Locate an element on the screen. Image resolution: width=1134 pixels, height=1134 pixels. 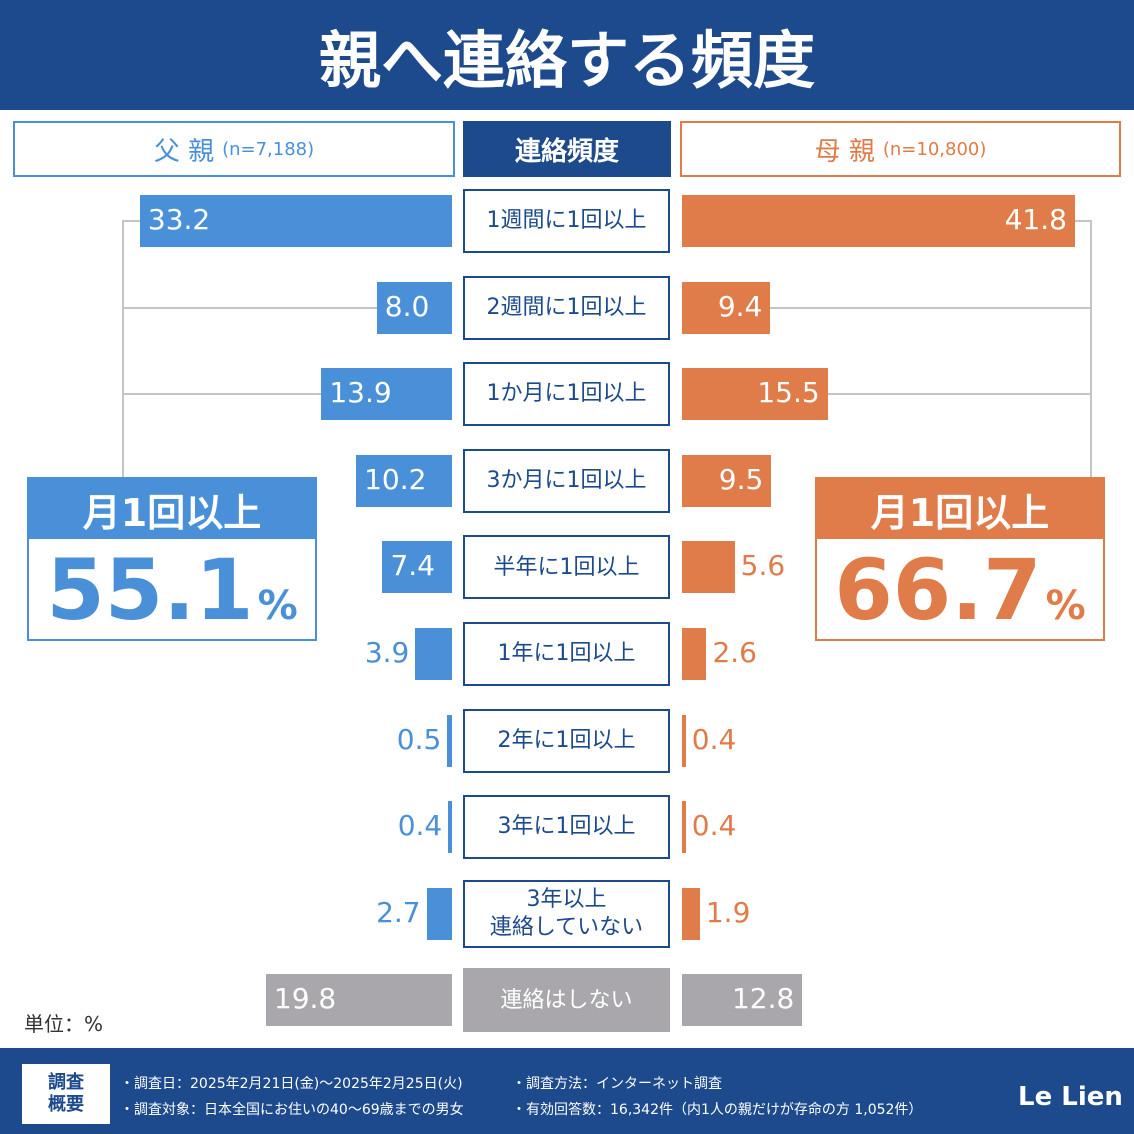
value-label: 19.8 is located at coordinates (305, 999).